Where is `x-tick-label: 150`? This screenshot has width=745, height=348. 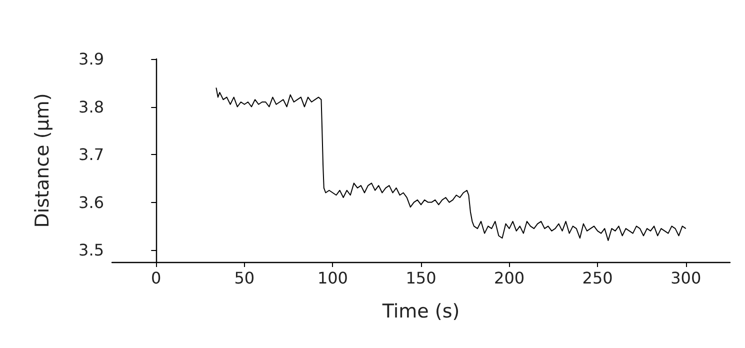
x-tick-label: 150 is located at coordinates (421, 278).